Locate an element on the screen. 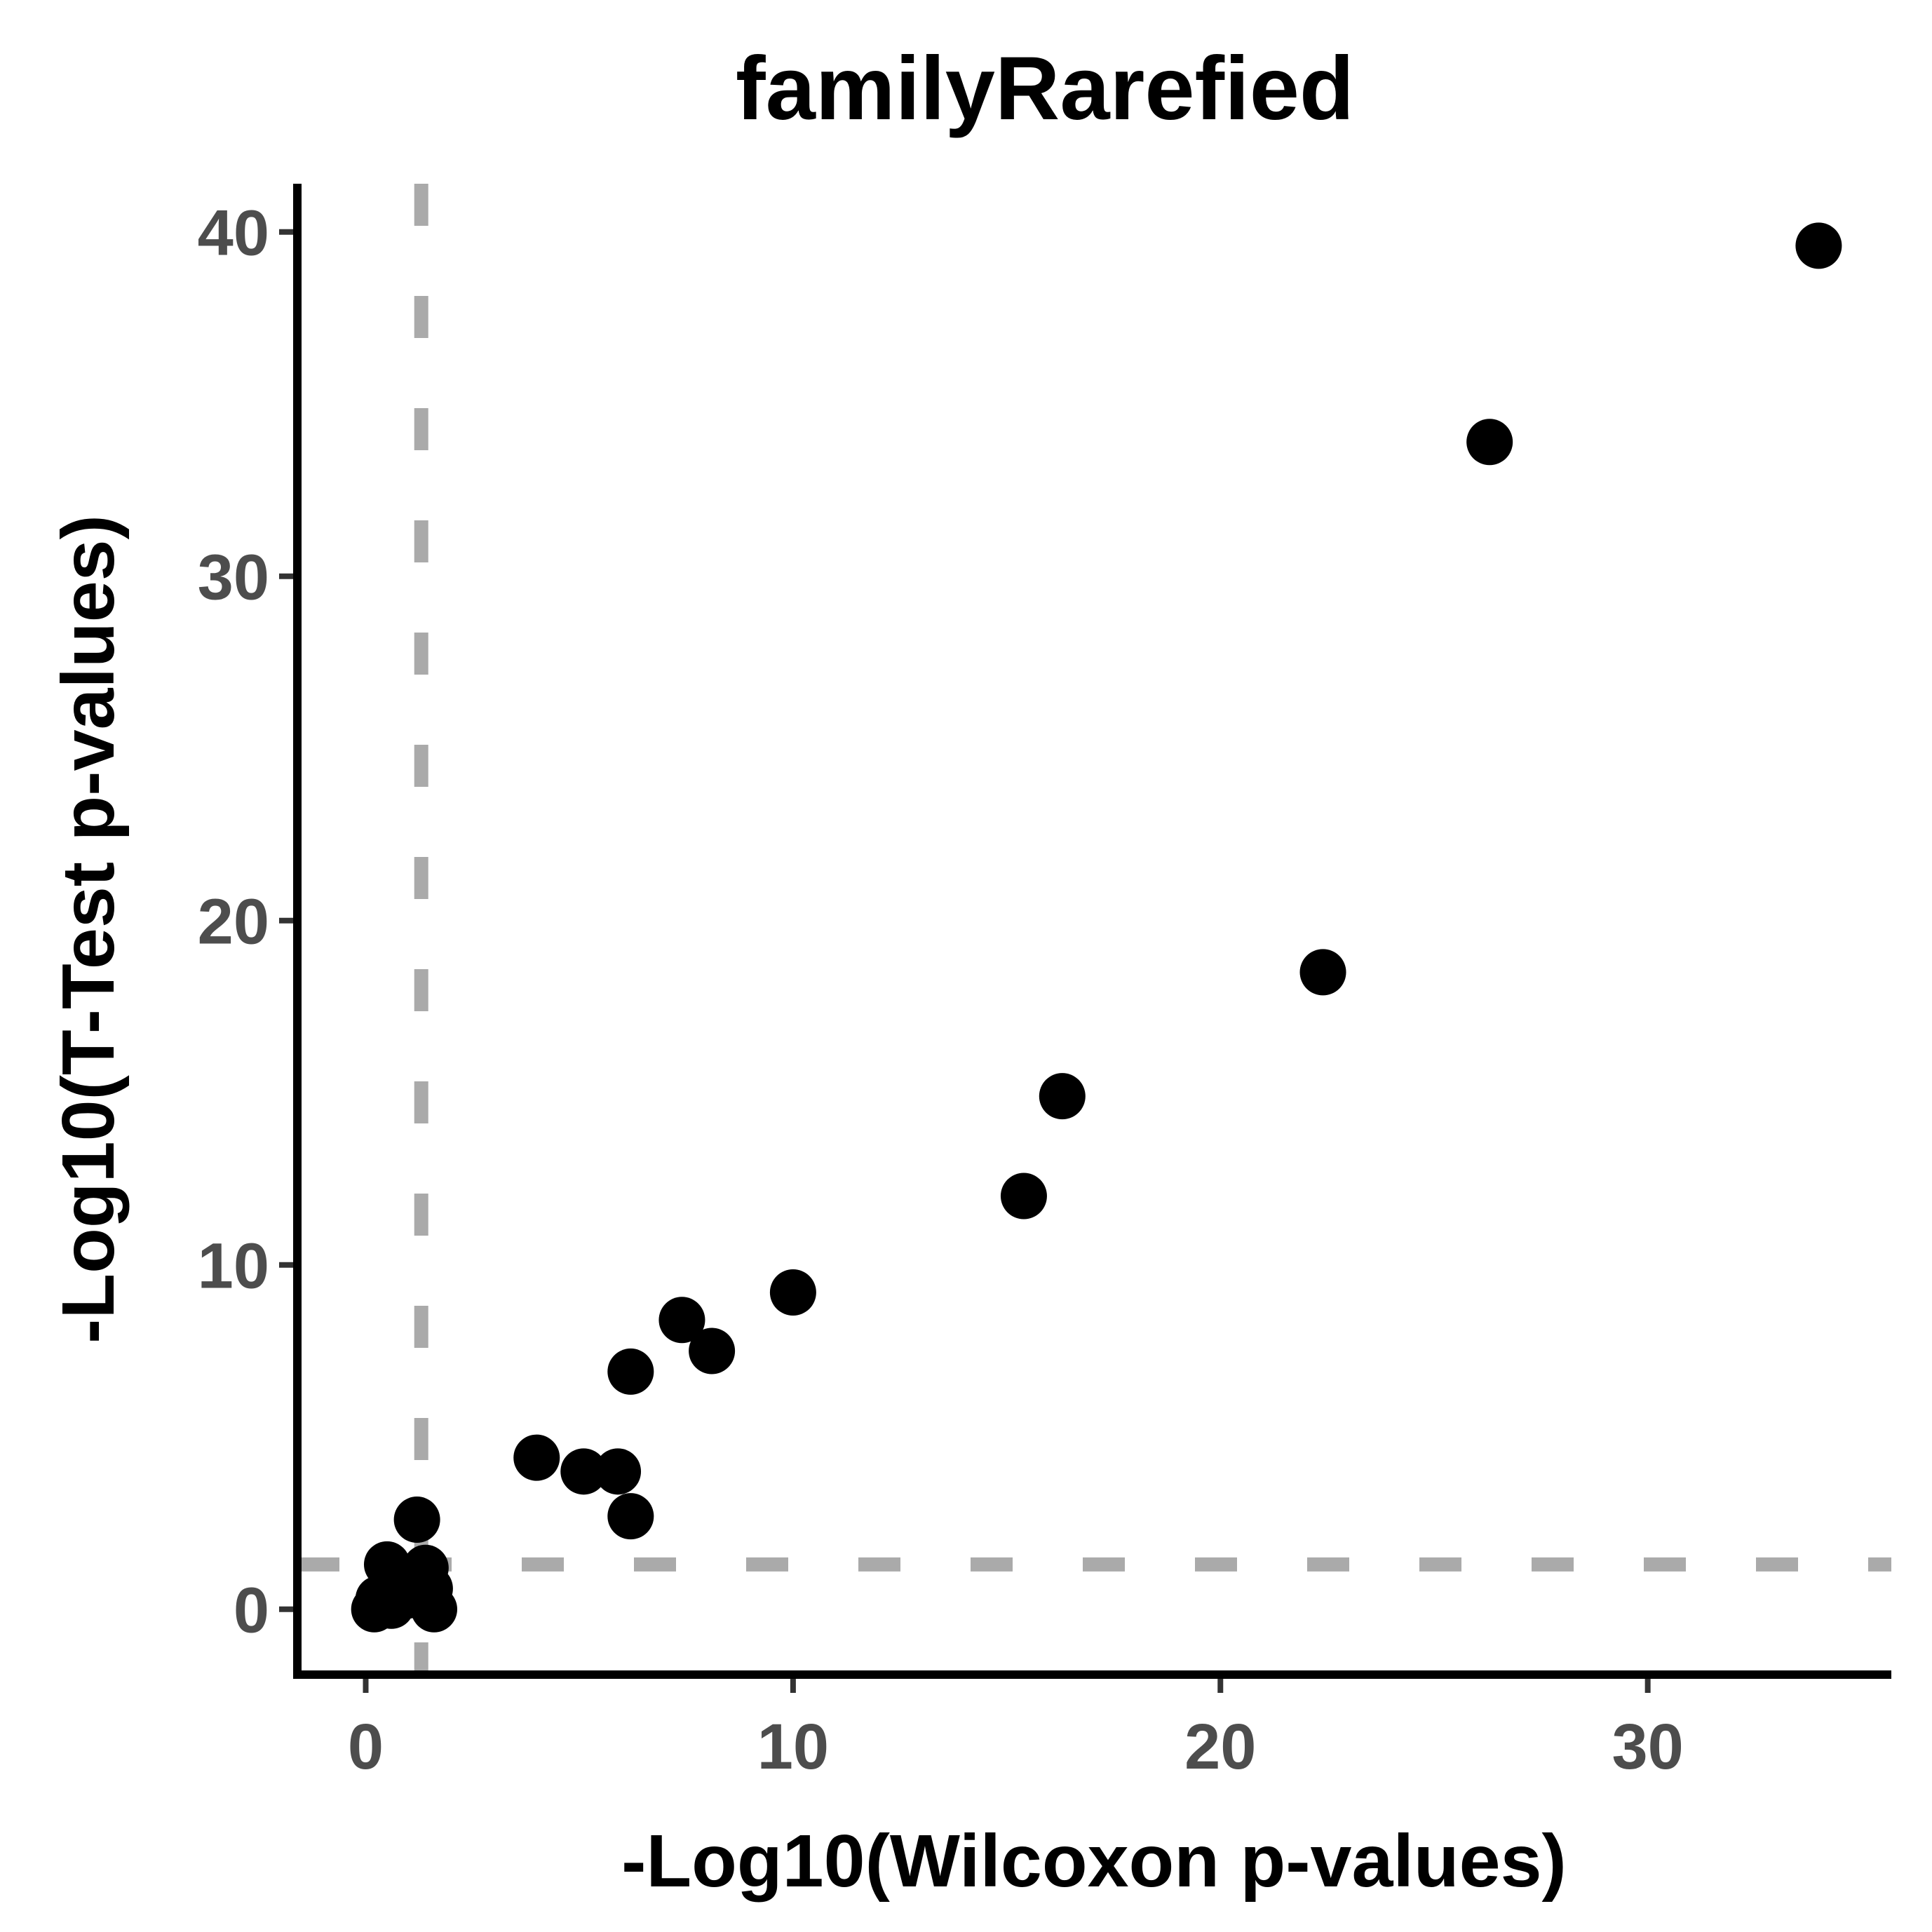 This screenshot has width=1932, height=1932. x-axis-ticks: 0 10 20 30 is located at coordinates (1016, 1731).